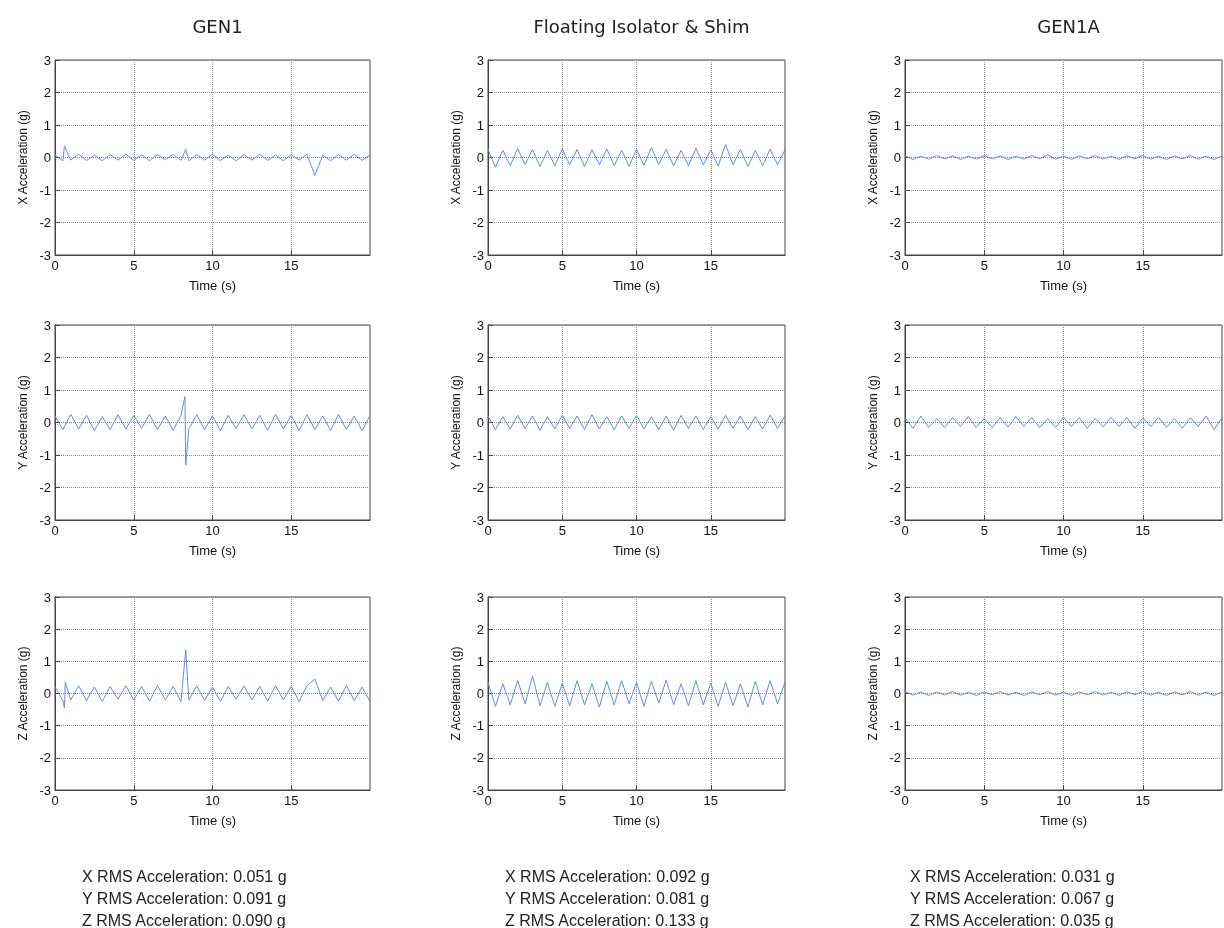  I want to click on text: Y RMS Acceleration: 0.081 g, so click(607, 898).